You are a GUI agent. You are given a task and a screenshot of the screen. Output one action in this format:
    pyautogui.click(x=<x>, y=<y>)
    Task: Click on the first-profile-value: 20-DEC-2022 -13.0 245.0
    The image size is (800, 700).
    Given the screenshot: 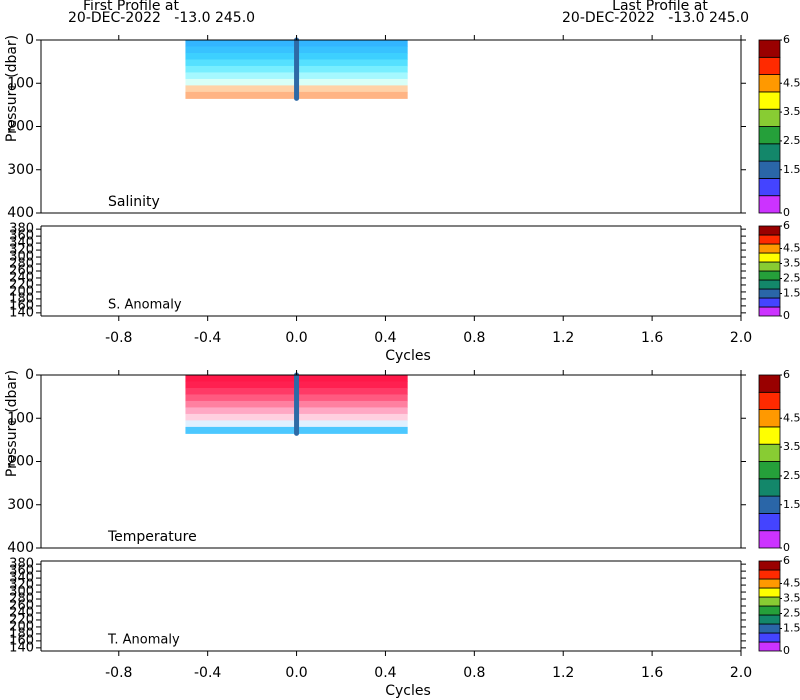 What is the action you would take?
    pyautogui.click(x=161, y=18)
    